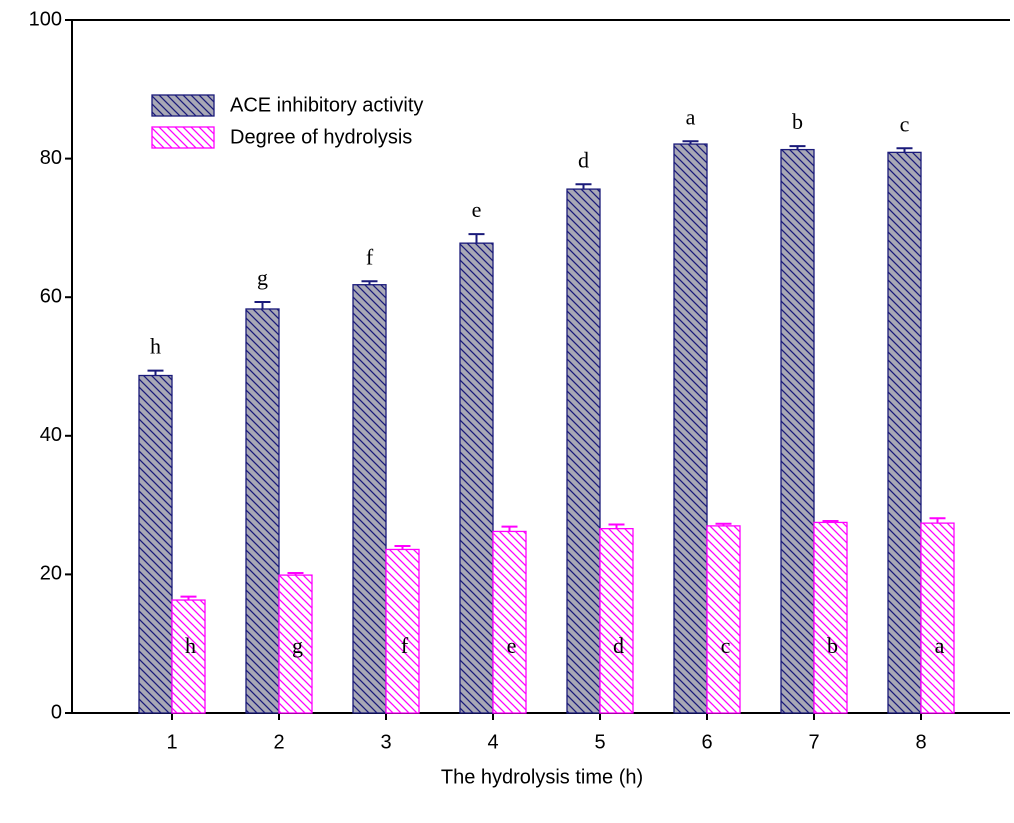 The width and height of the screenshot is (1014, 823). What do you see at coordinates (45, 19) in the screenshot?
I see `y-tick-label: 100` at bounding box center [45, 19].